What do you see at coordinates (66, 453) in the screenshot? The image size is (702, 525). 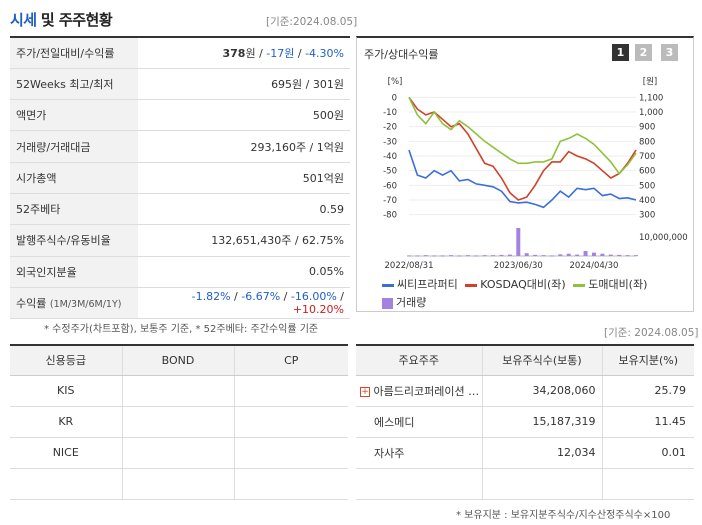 I see `rating-agency: NICE` at bounding box center [66, 453].